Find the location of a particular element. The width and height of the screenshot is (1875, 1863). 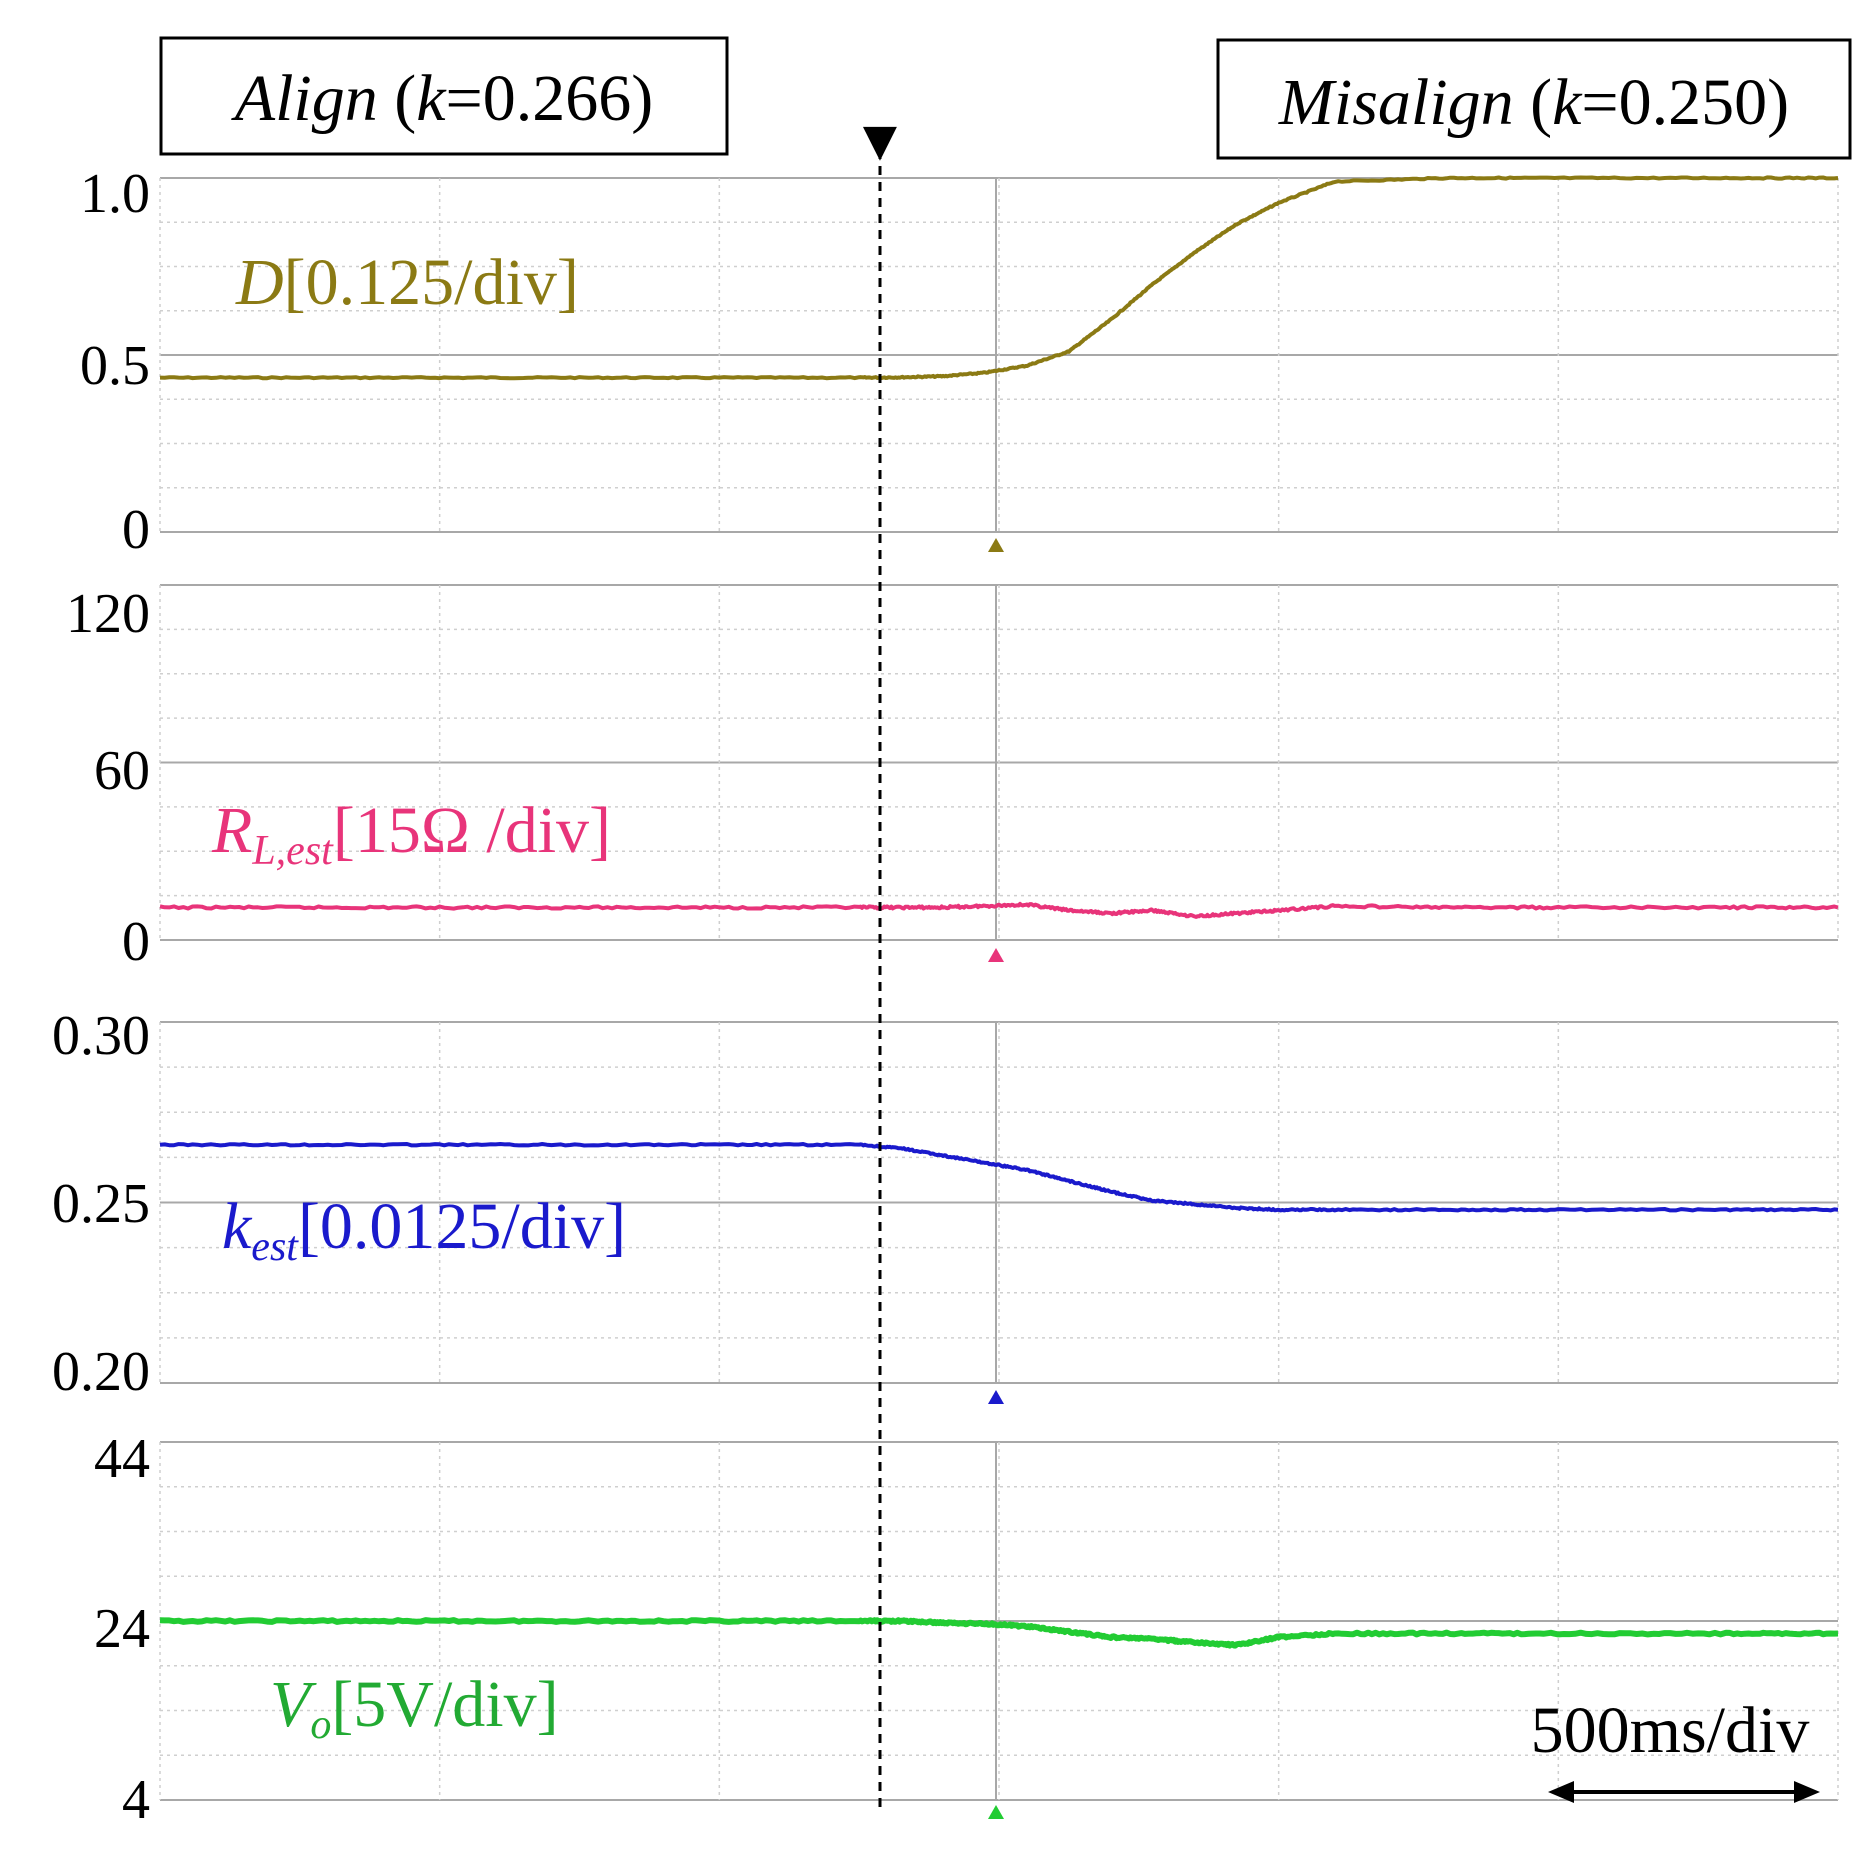

panel-vo-trace is located at coordinates (999, 1633).